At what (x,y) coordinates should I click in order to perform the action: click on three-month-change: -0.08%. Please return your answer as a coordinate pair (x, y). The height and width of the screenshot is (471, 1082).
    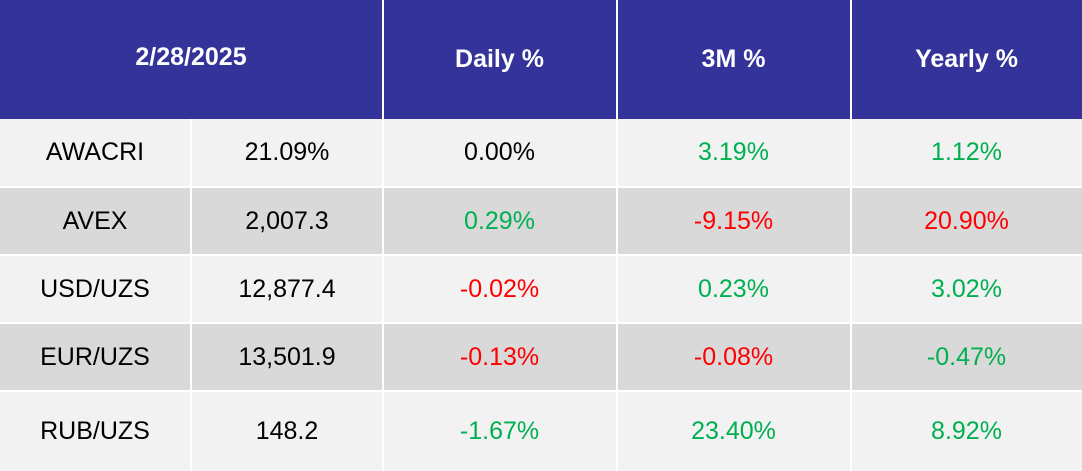
    Looking at the image, I should click on (733, 356).